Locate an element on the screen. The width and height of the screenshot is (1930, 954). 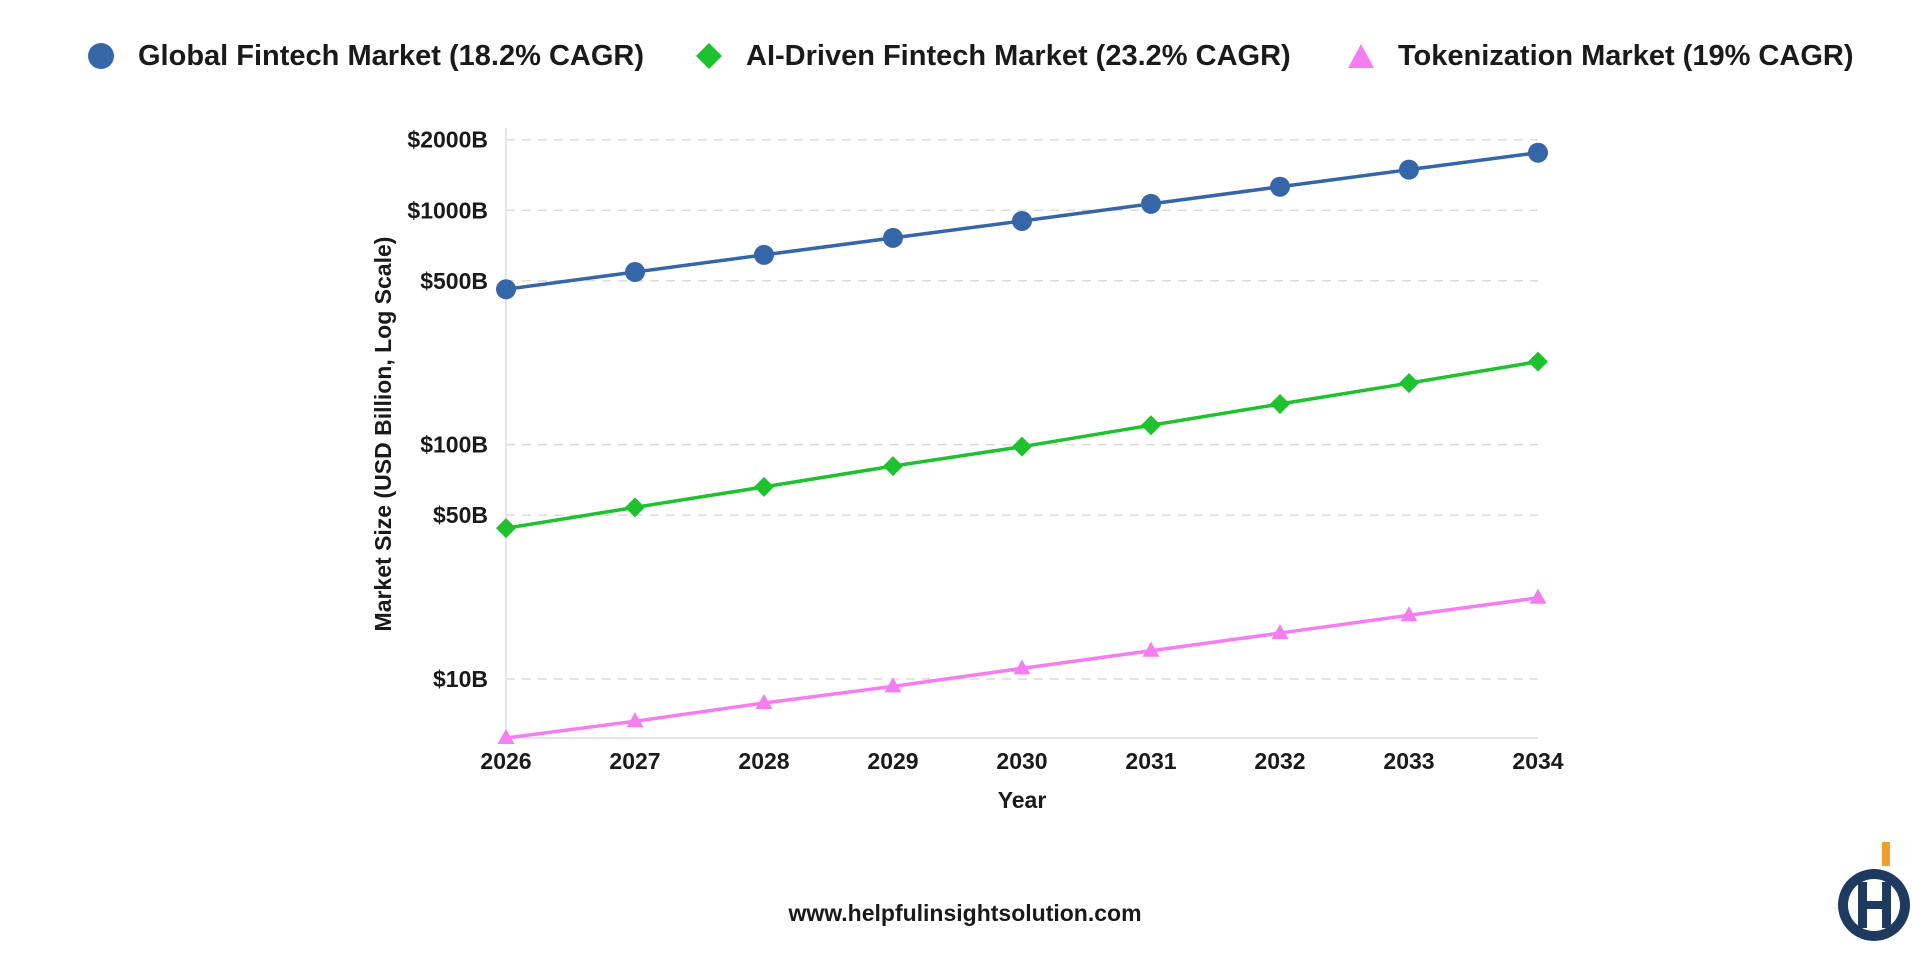
y-tick-label: $1000B is located at coordinates (447, 210).